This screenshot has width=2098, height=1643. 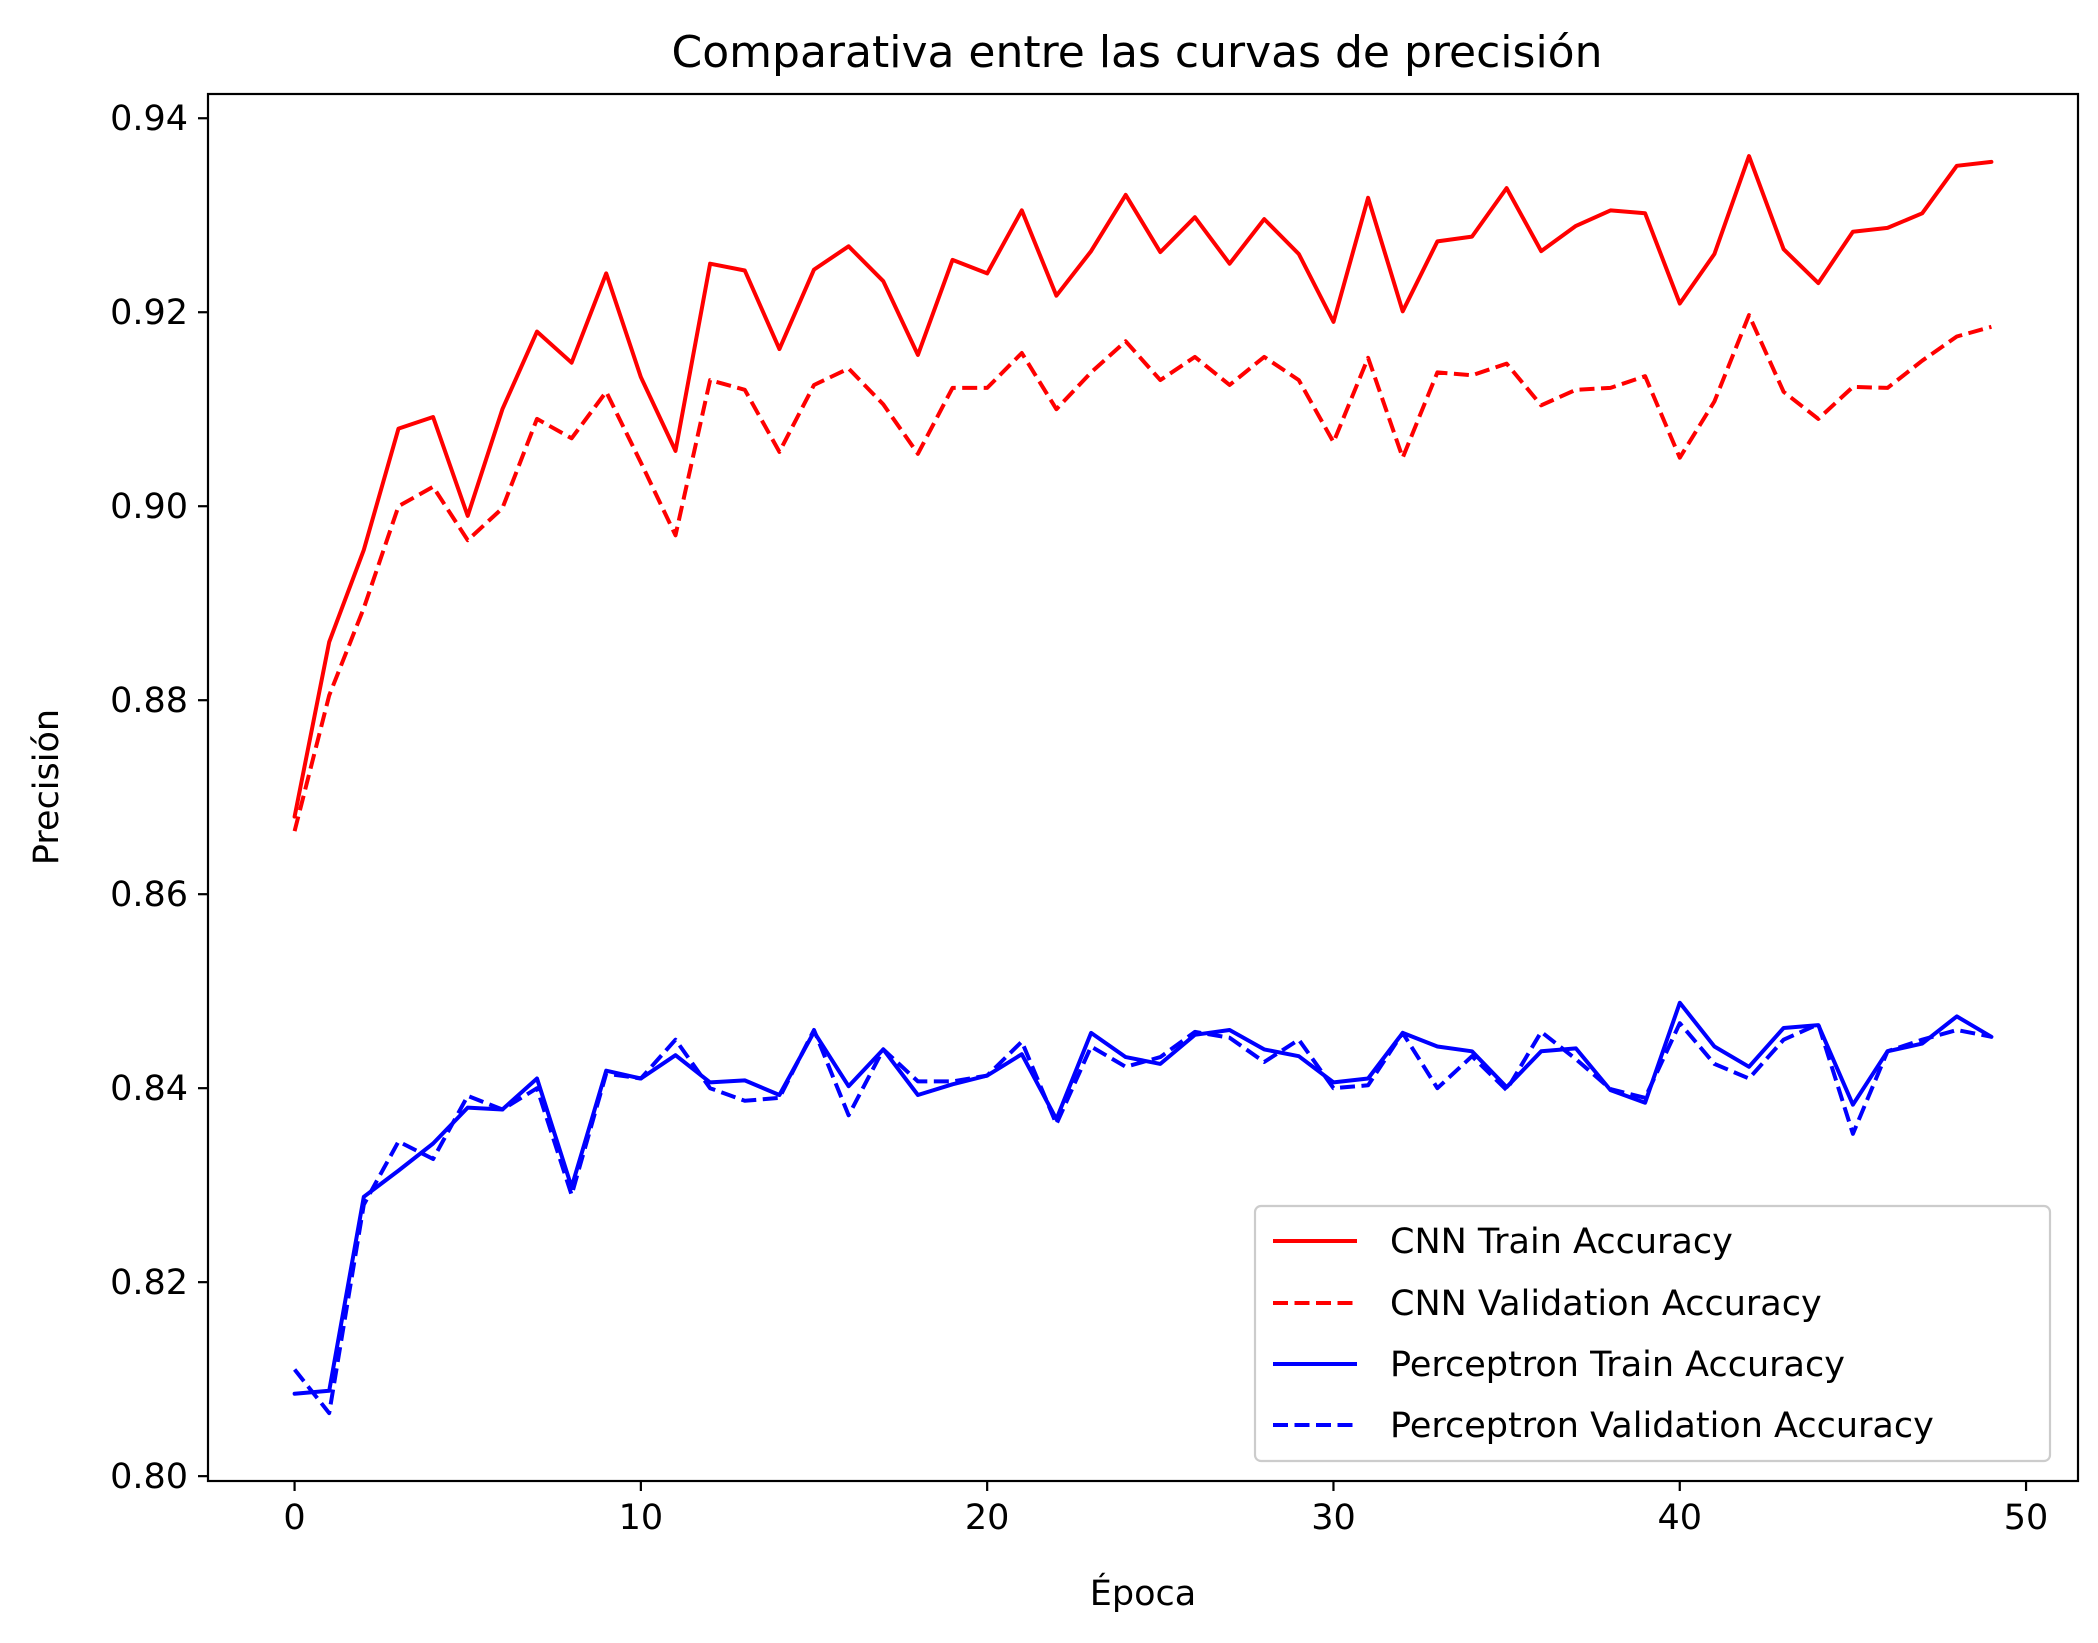 What do you see at coordinates (149, 895) in the screenshot?
I see `y-tick-label: 0.86` at bounding box center [149, 895].